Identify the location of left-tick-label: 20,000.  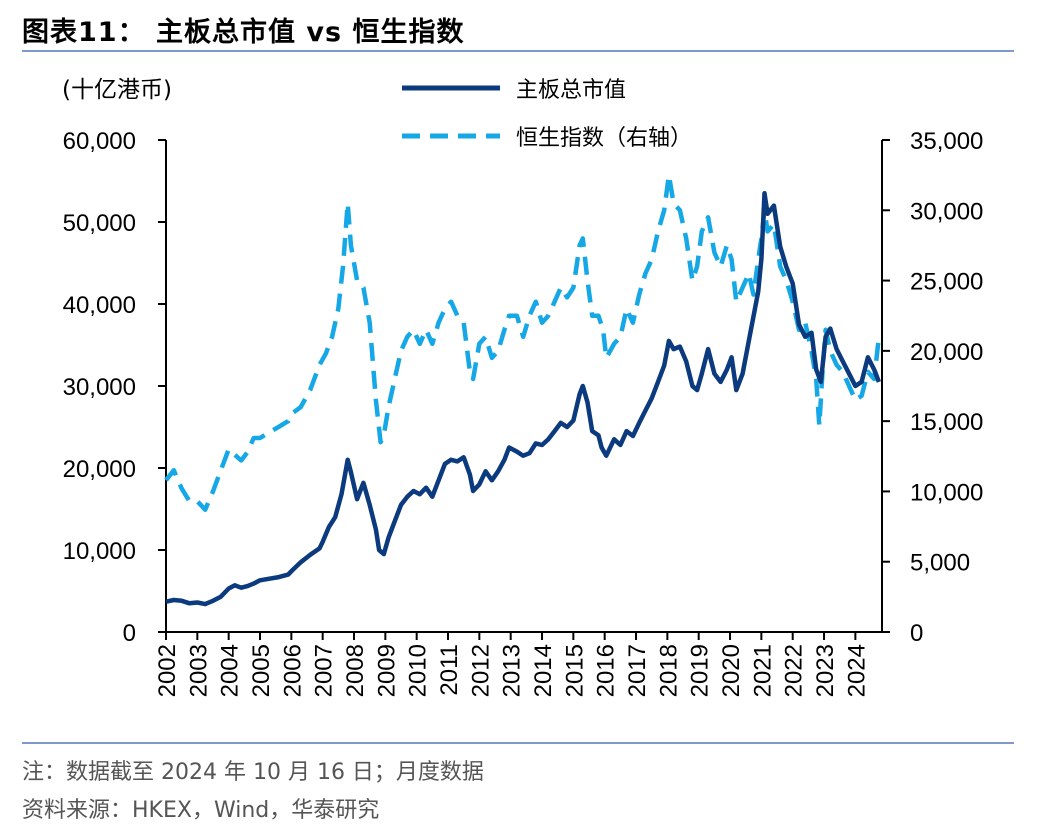
(99, 469).